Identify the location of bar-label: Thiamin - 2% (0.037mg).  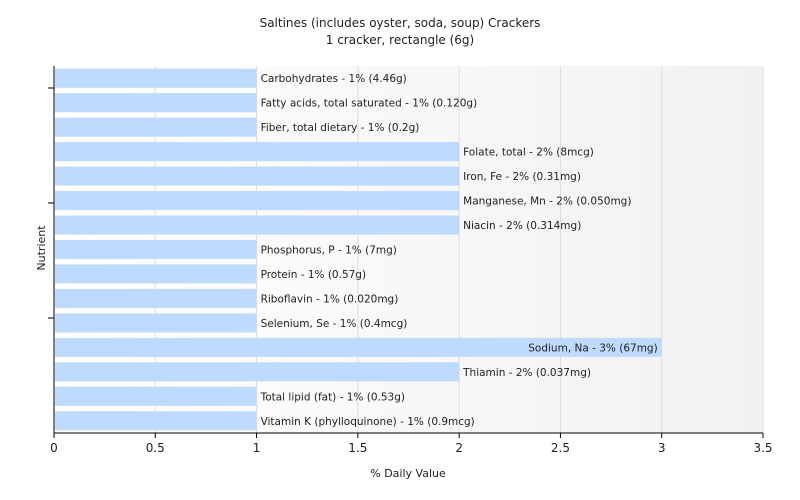
(526, 373).